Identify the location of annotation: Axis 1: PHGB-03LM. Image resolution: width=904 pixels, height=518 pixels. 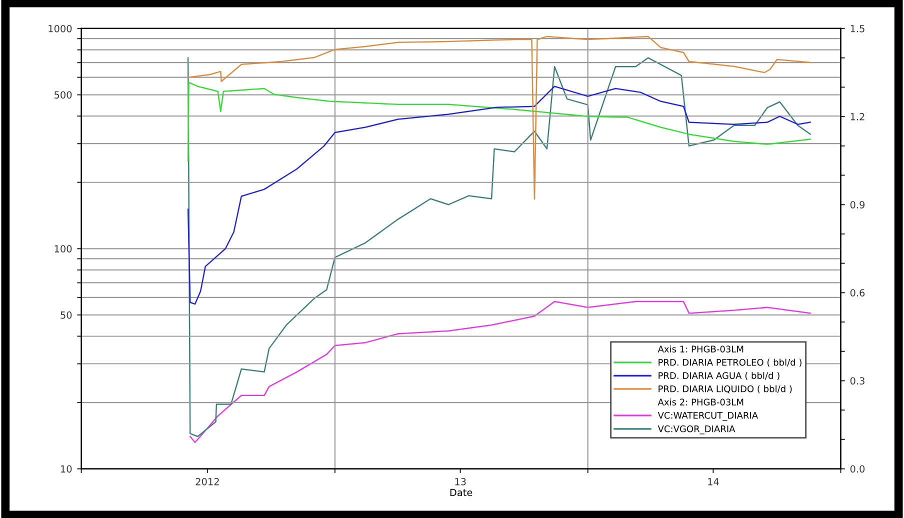
(701, 349).